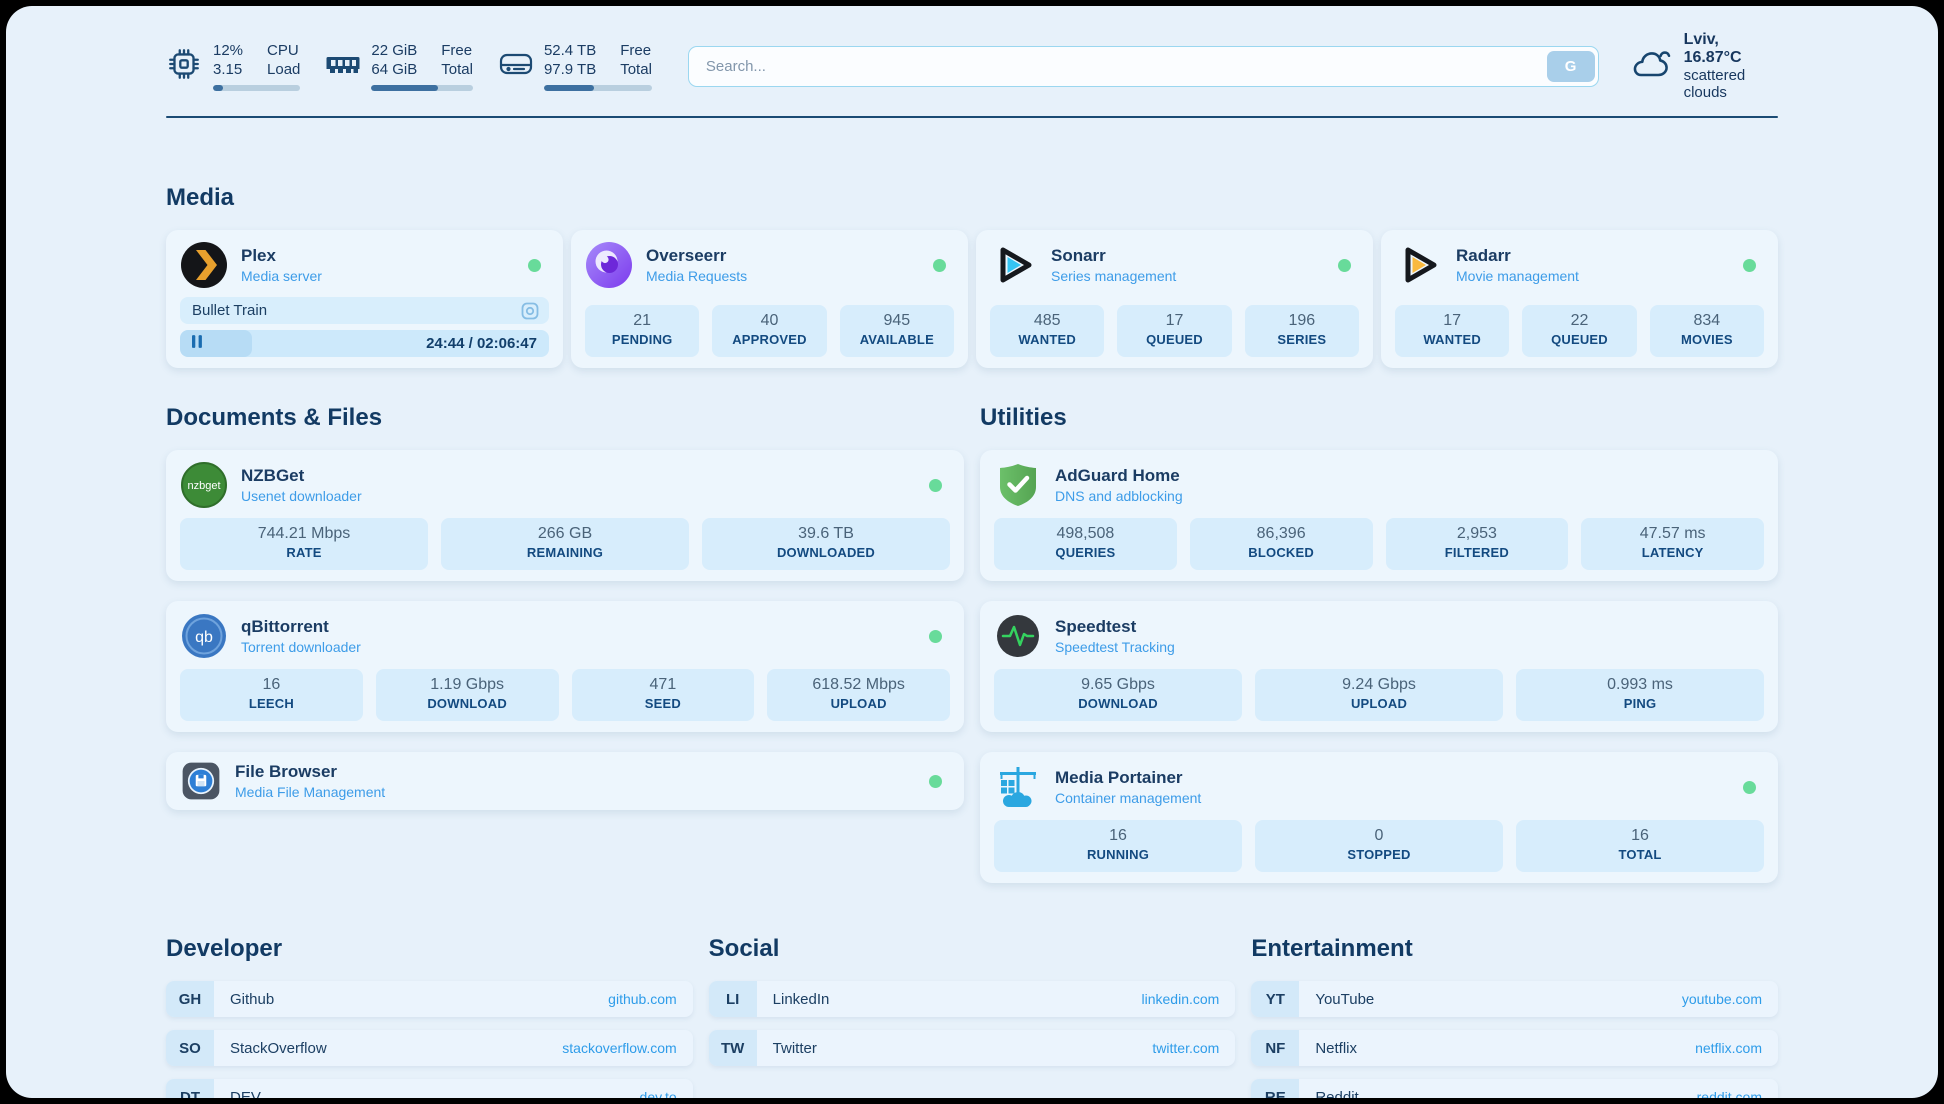 Image resolution: width=1944 pixels, height=1104 pixels. I want to click on stat-upload: 618.52 Mbps UPLOAD, so click(858, 695).